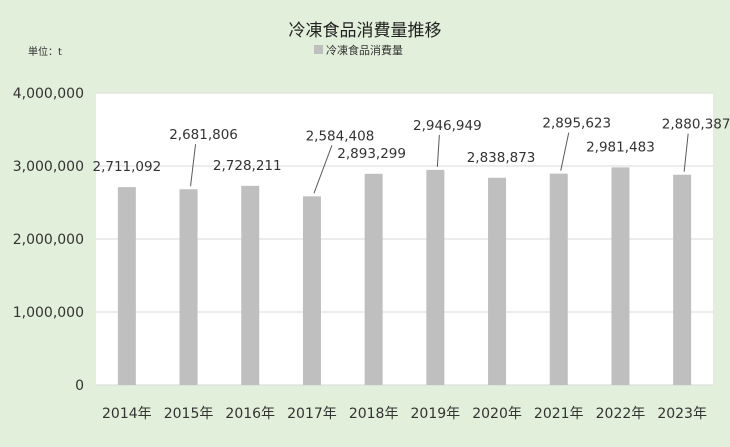 The width and height of the screenshot is (730, 447). I want to click on y-tick-label: 3,000,000, so click(48, 167).